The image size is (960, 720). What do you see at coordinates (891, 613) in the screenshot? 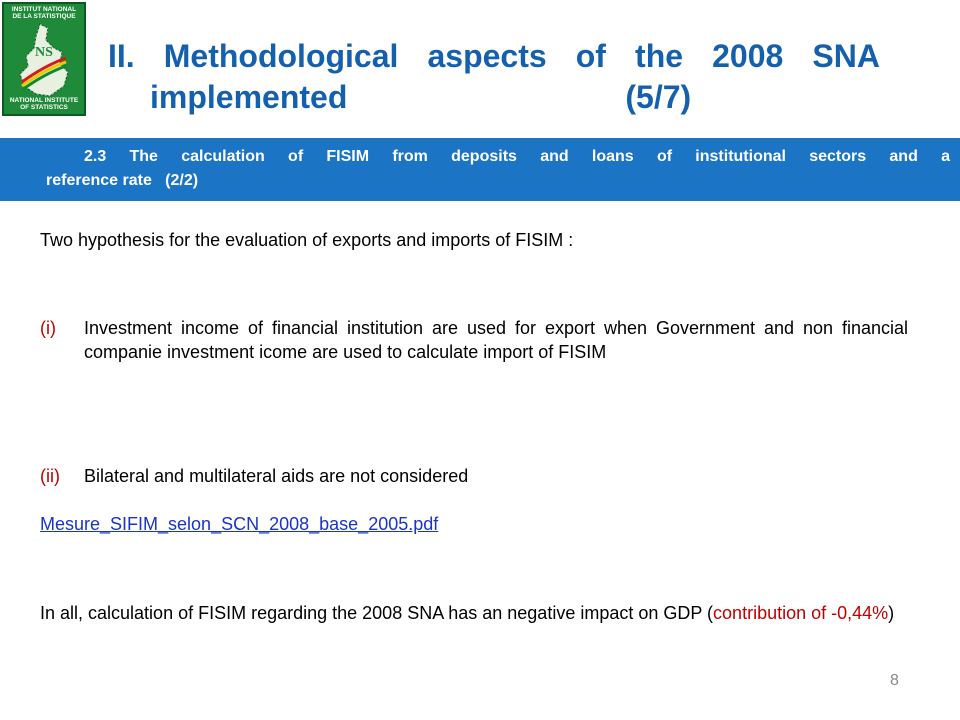
I see `conclusion-end: )` at bounding box center [891, 613].